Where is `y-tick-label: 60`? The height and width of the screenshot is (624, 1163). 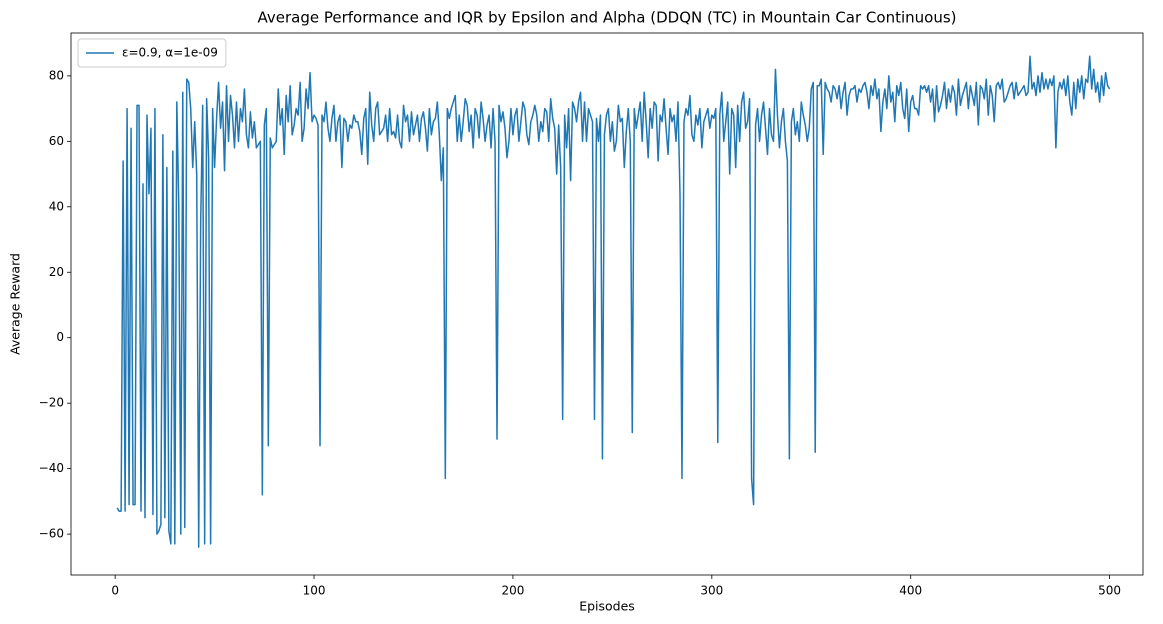
y-tick-label: 60 is located at coordinates (56, 141).